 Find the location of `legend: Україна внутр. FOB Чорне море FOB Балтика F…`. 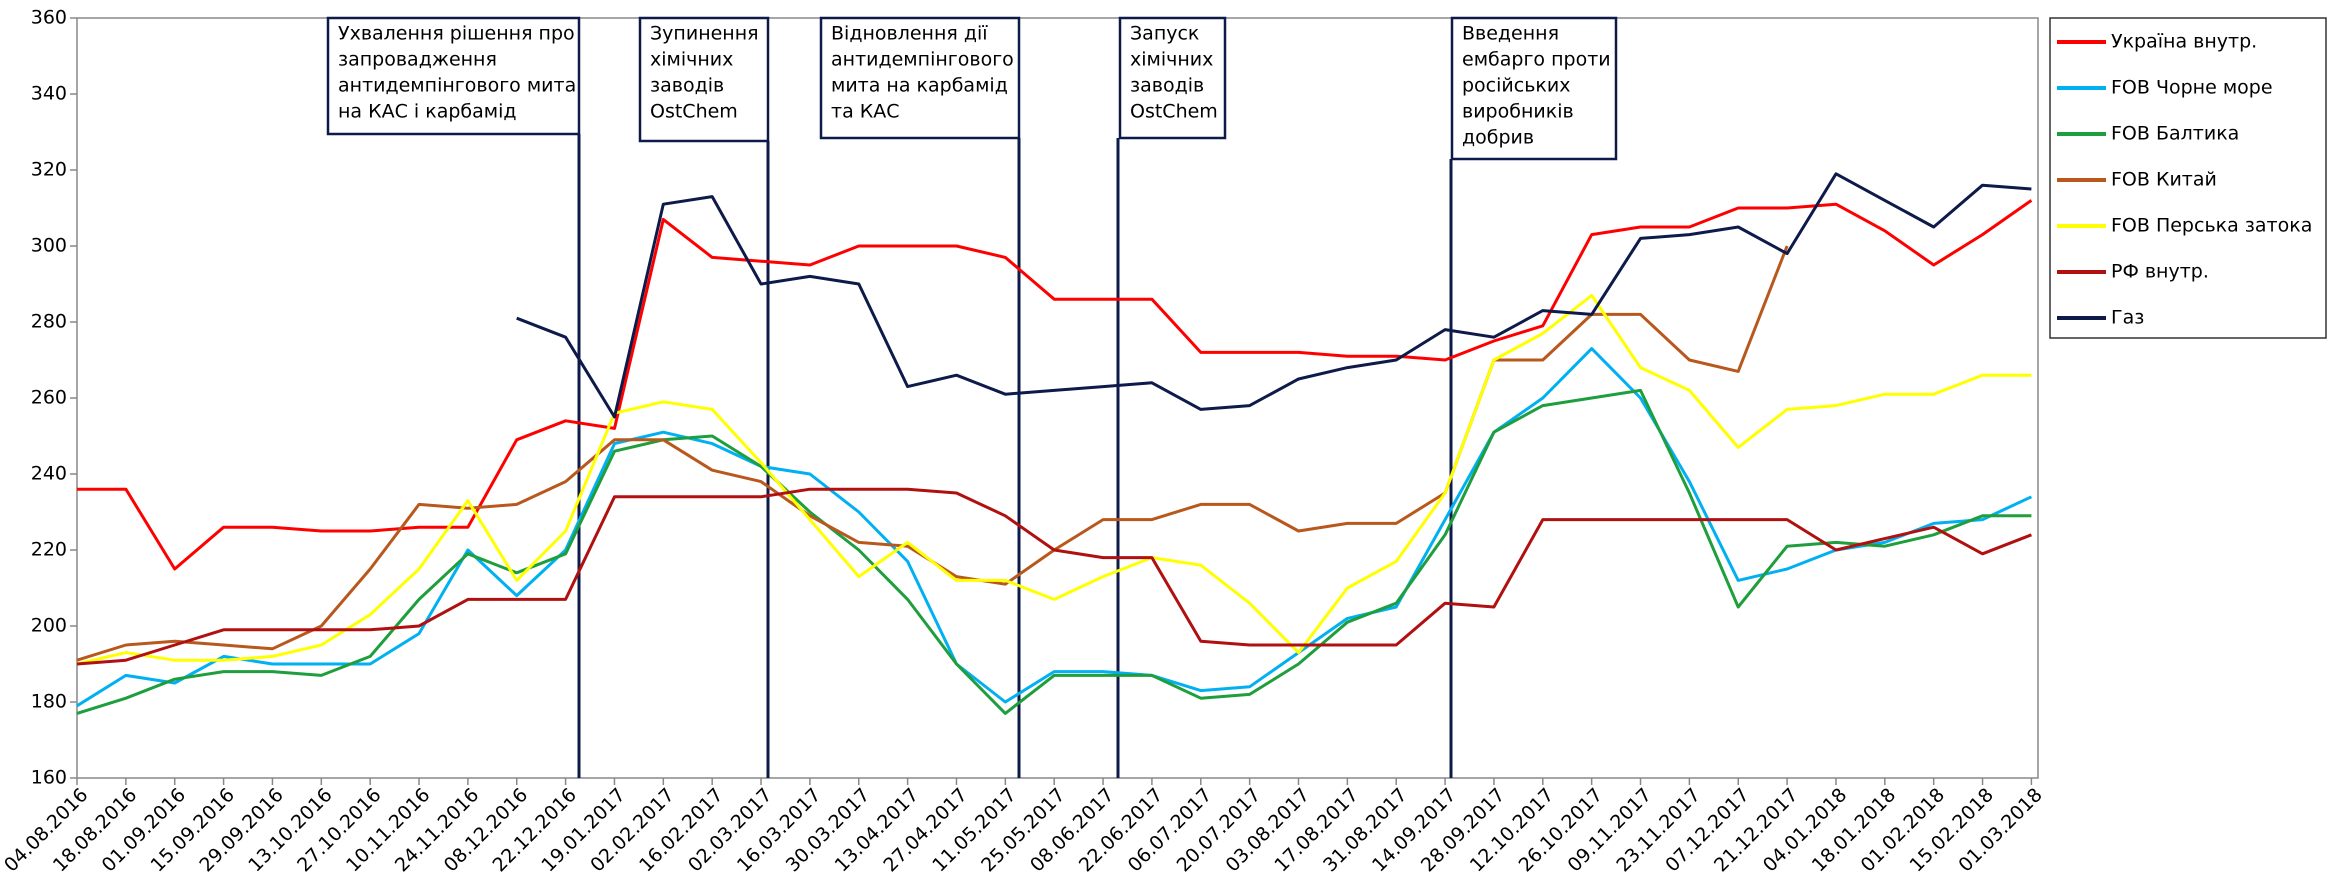

legend: Україна внутр. FOB Чорне море FOB Балтика F… is located at coordinates (2188, 178).